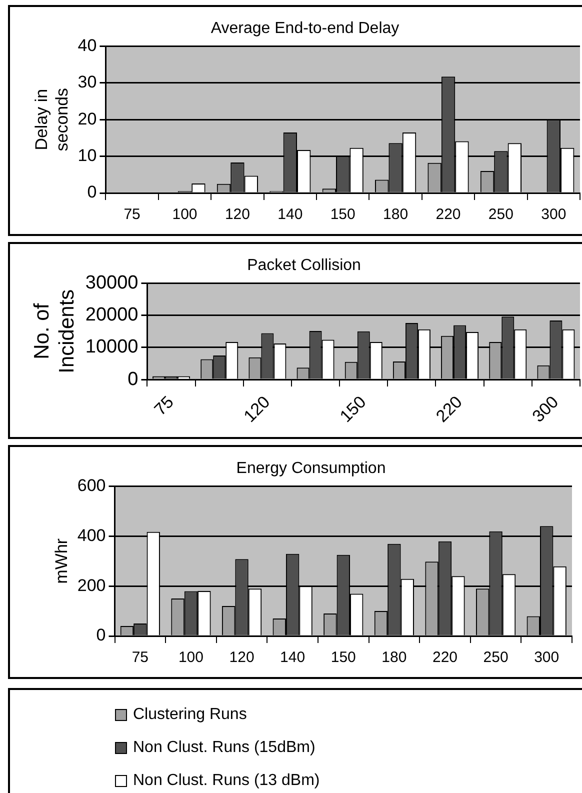  I want to click on chart-title: Packet Collision, so click(304, 265).